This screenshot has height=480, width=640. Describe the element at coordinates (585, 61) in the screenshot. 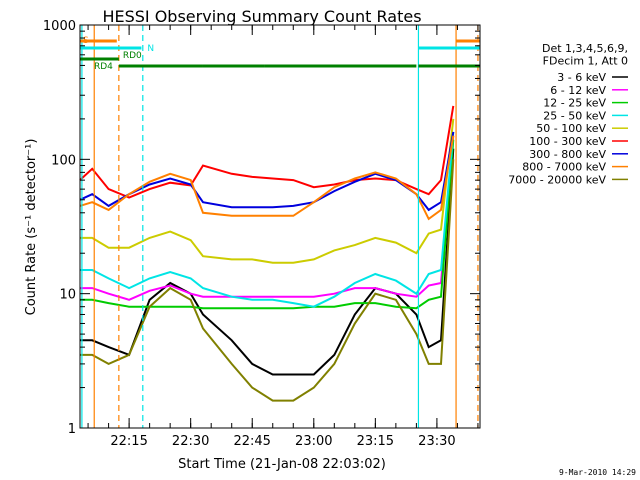

I see `legend-title-line: FDecim 1, Att 0` at that location.